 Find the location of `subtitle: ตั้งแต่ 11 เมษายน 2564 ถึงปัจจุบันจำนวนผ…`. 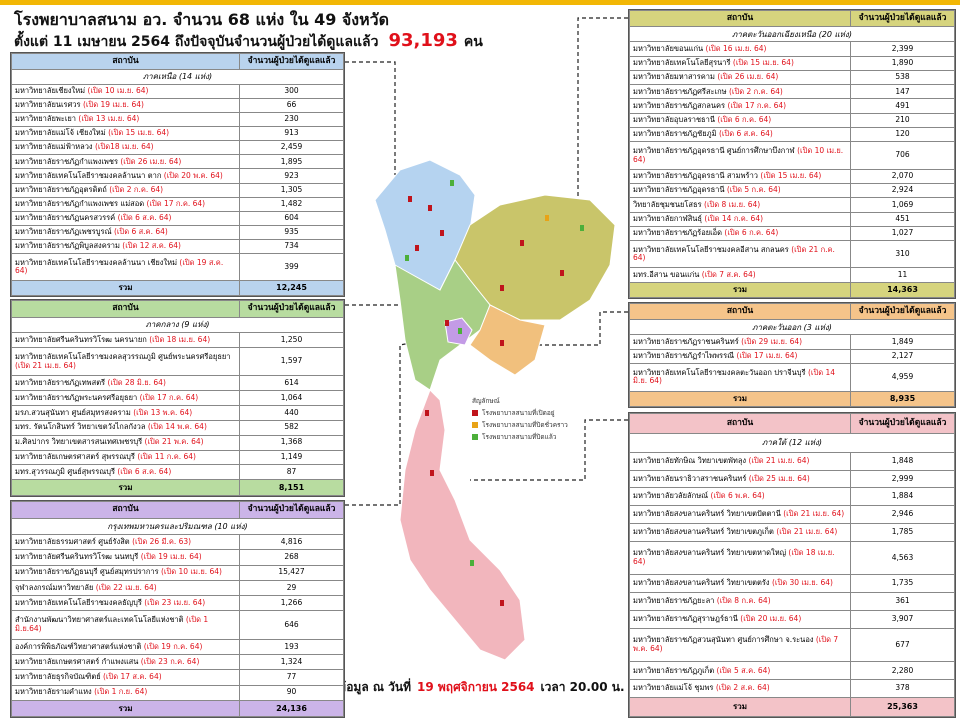

subtitle: ตั้งแต่ 11 เมษายน 2564 ถึงปัจจุบันจำนวนผ… is located at coordinates (248, 41).